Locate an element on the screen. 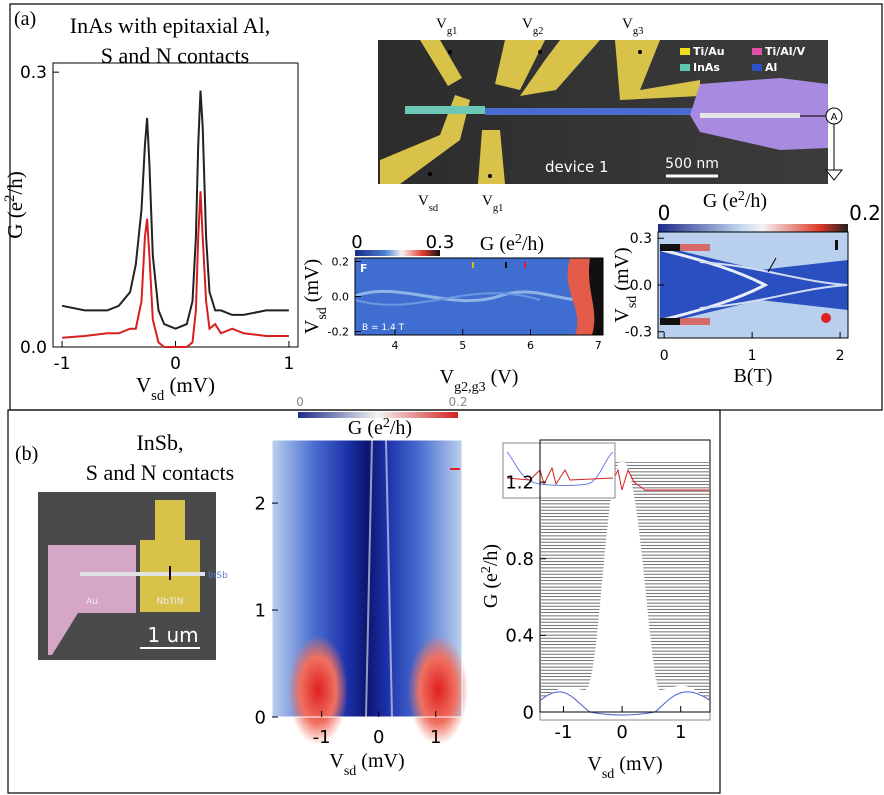 The width and height of the screenshot is (884, 795). x-axis-label: Vg2,g3 (V) is located at coordinates (479, 380).